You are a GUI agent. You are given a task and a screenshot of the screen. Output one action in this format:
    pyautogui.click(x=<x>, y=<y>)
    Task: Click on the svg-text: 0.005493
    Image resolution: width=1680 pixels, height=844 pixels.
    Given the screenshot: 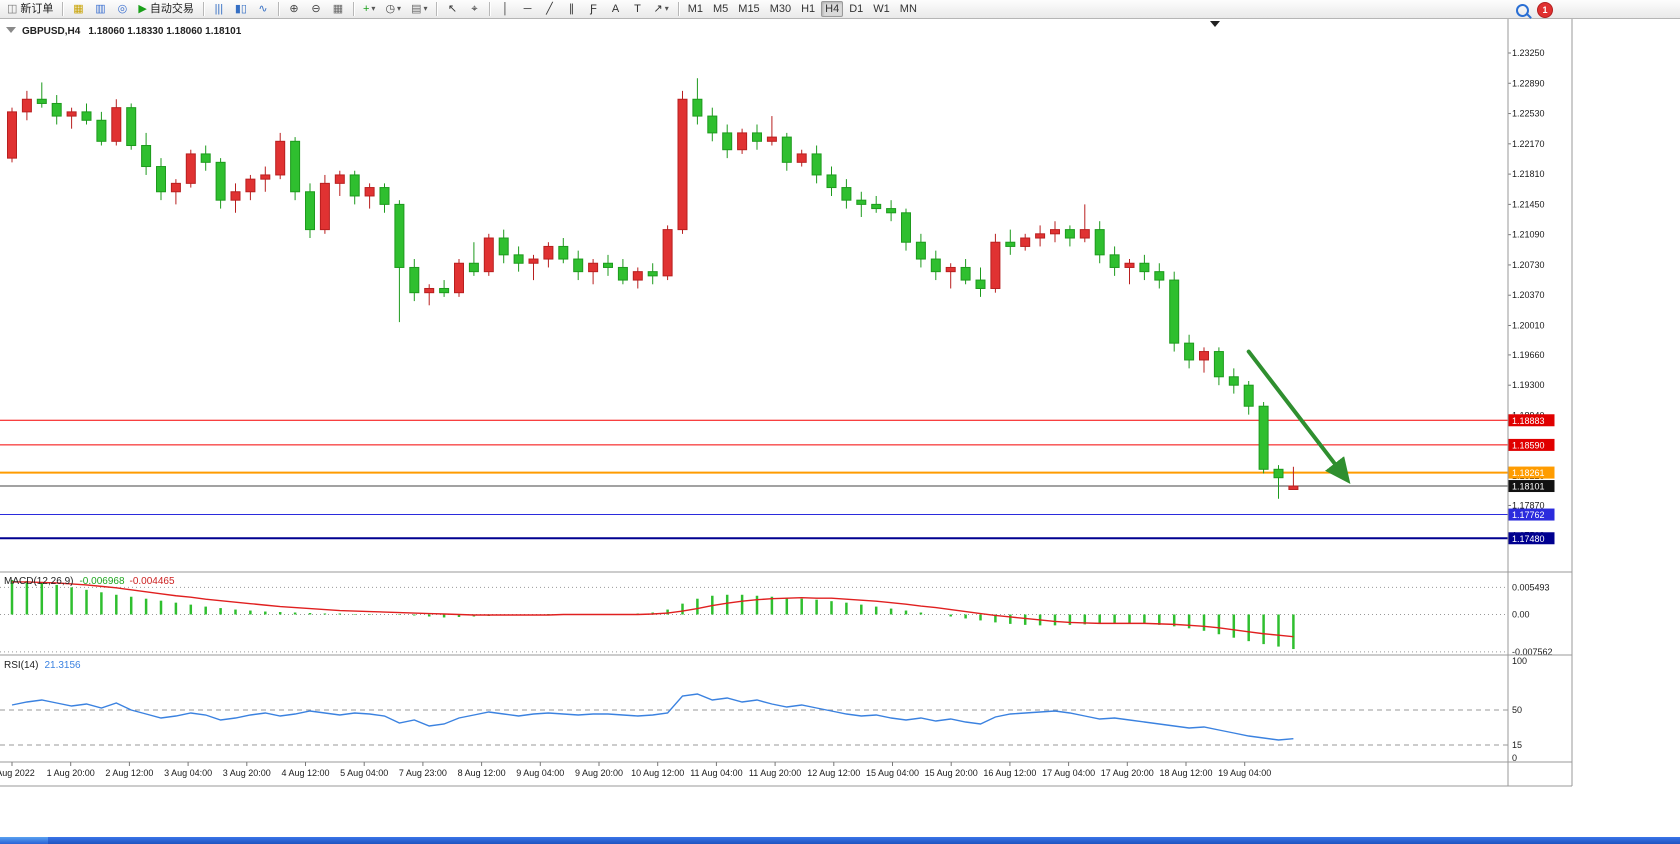 What is the action you would take?
    pyautogui.click(x=1531, y=587)
    